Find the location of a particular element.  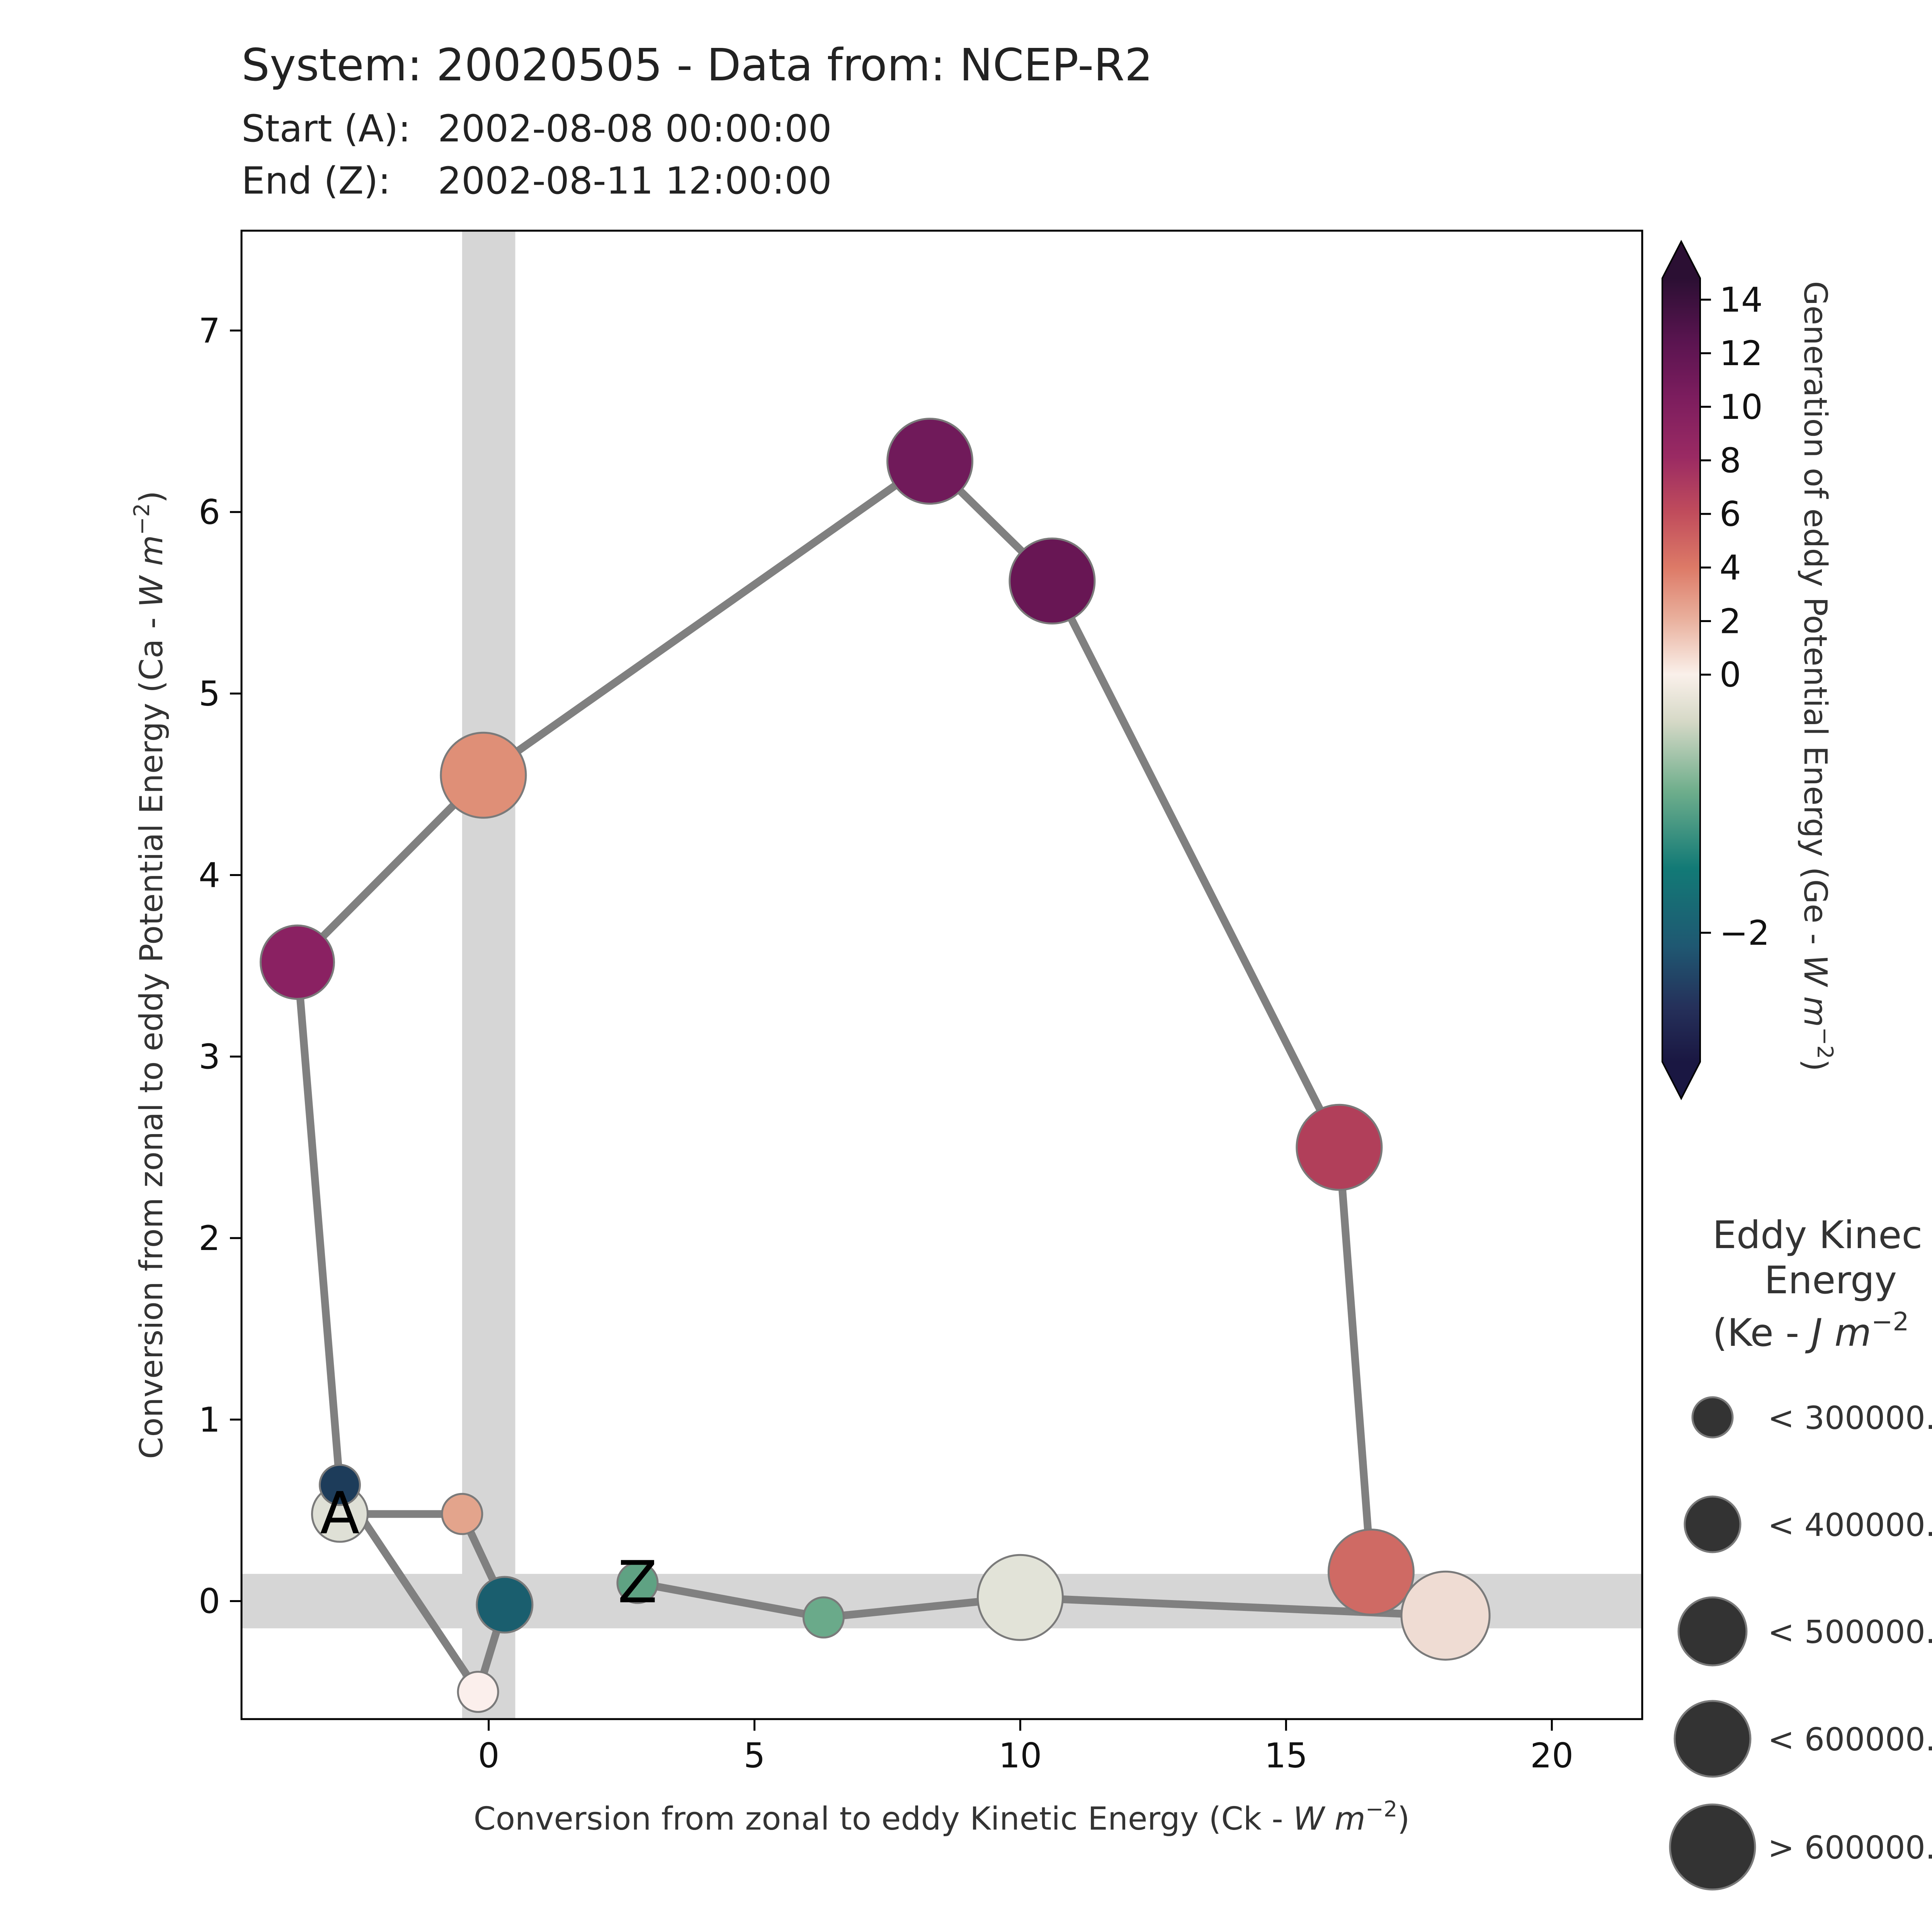

colorbar-tick-label: −2 is located at coordinates (1744, 933).